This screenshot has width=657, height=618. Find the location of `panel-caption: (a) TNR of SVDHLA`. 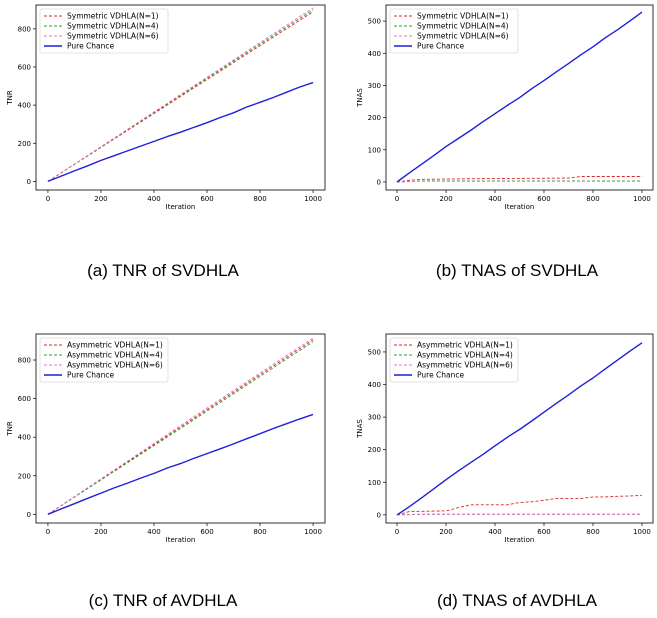

panel-caption: (a) TNR of SVDHLA is located at coordinates (163, 270).